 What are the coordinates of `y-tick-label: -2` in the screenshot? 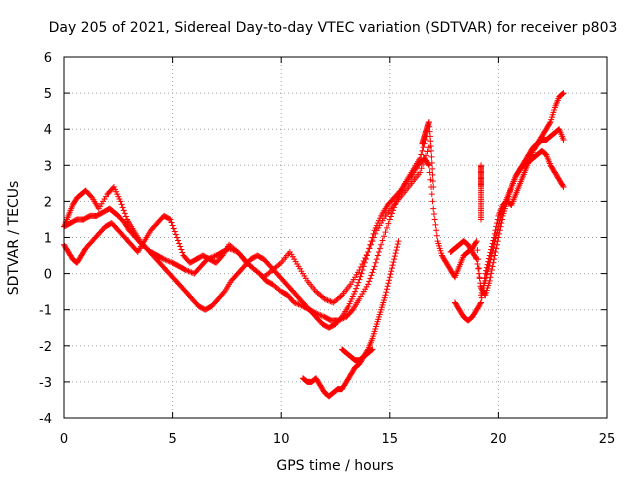 It's located at (45, 347).